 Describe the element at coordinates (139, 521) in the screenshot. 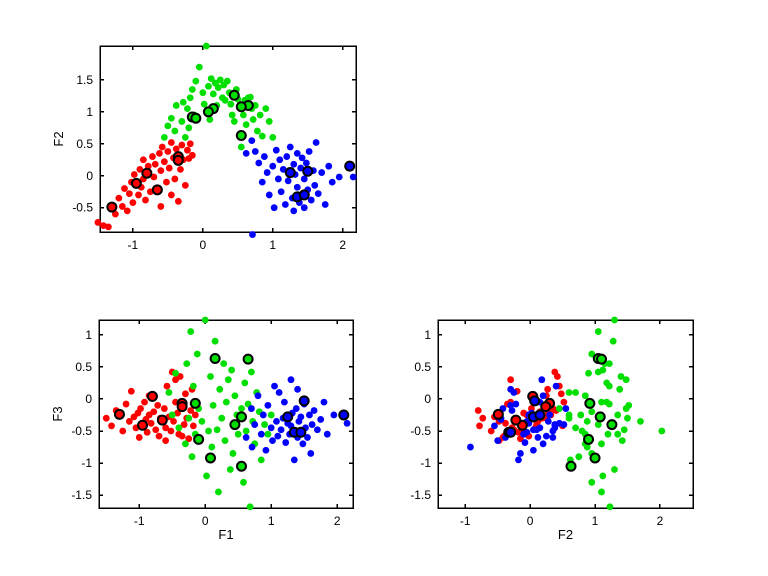

I see `x-tick-label: -1` at that location.